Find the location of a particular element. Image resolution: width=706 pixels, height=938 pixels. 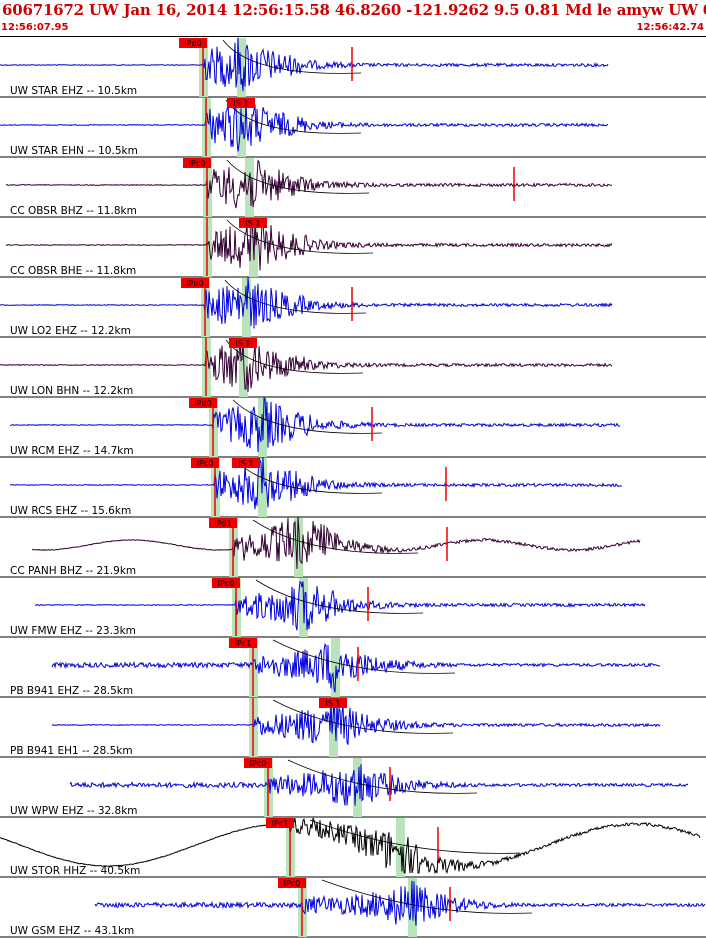

trace-row: IPc0 UW WPW EHZ -- 32.8km is located at coordinates (353, 788).